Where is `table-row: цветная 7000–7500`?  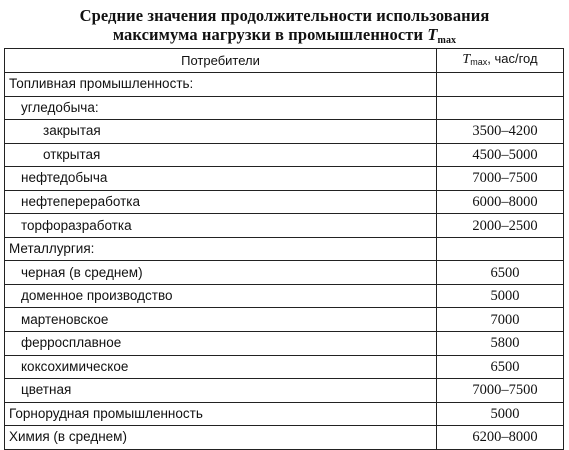
table-row: цветная 7000–7500 is located at coordinates (284, 390).